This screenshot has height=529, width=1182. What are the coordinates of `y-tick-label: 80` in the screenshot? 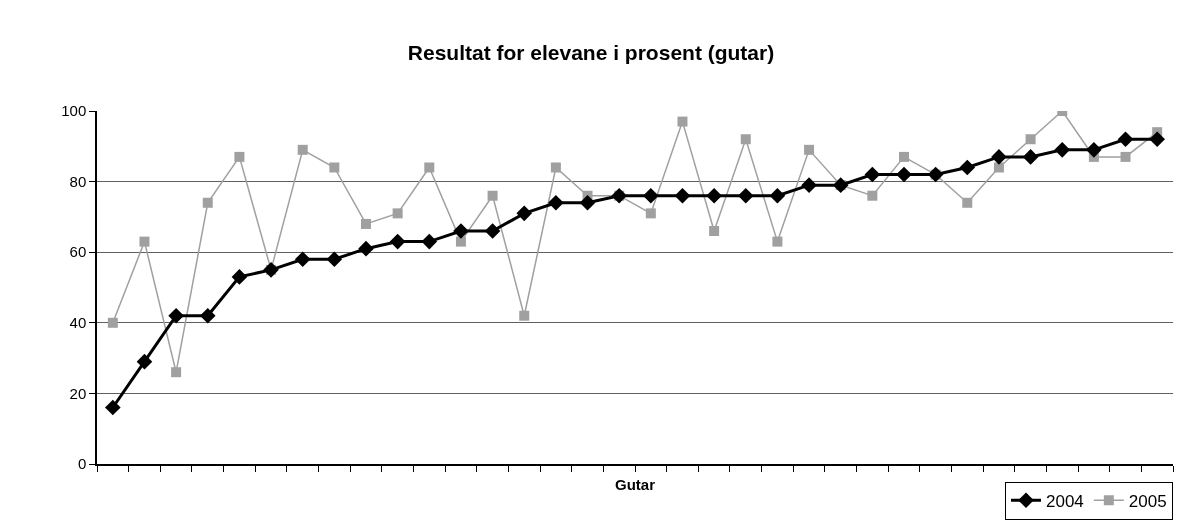 It's located at (78, 181).